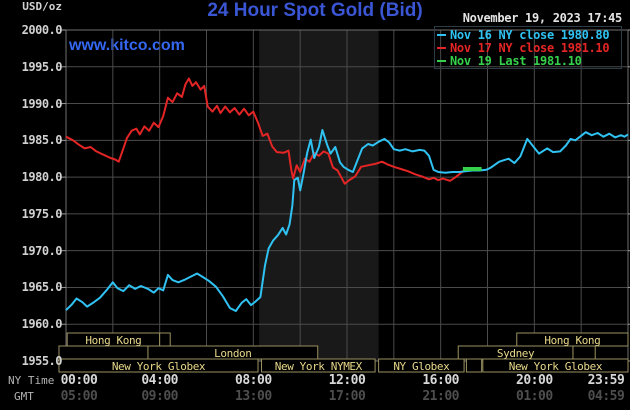  I want to click on x-axis-ny-label: 00:00, so click(79, 380).